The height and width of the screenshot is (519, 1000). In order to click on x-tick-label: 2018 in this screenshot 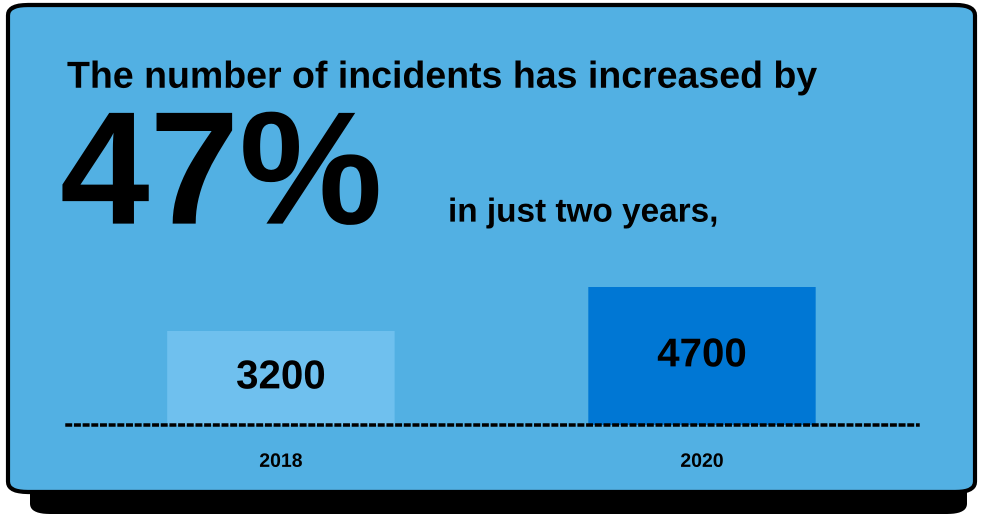, I will do `click(281, 460)`.